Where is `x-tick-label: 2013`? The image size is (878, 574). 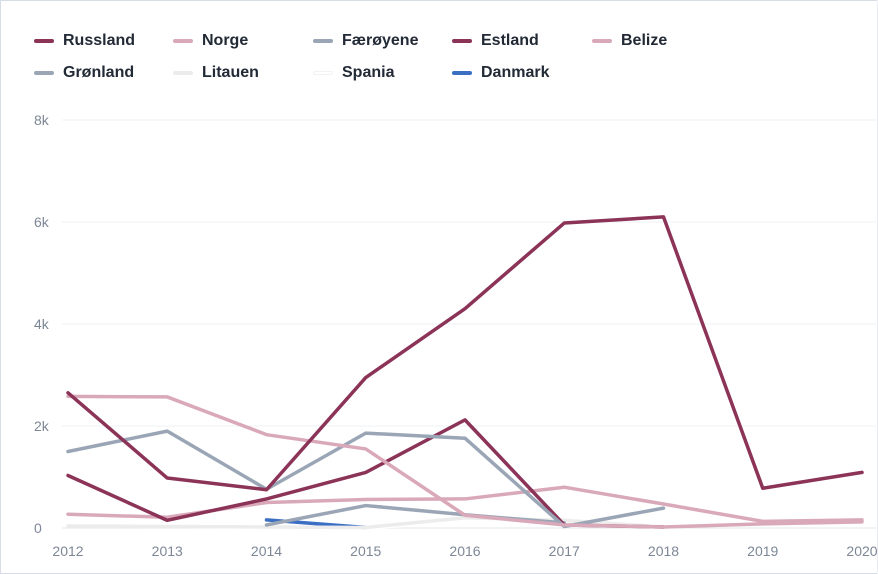
x-tick-label: 2013 is located at coordinates (167, 551).